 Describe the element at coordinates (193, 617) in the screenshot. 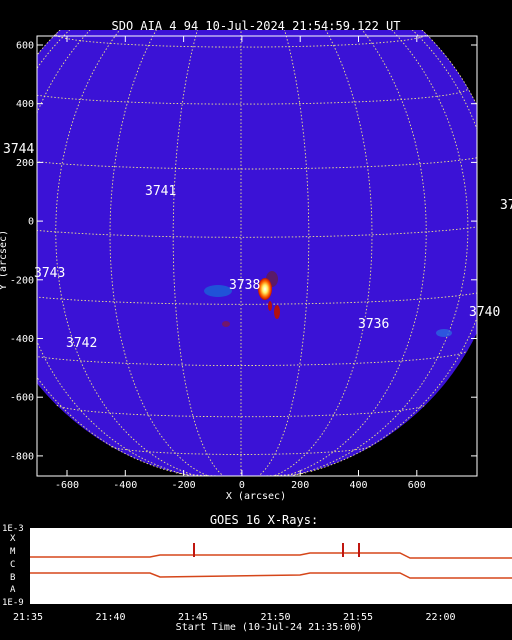

I see `goes-x-tick-label: 21:45` at that location.